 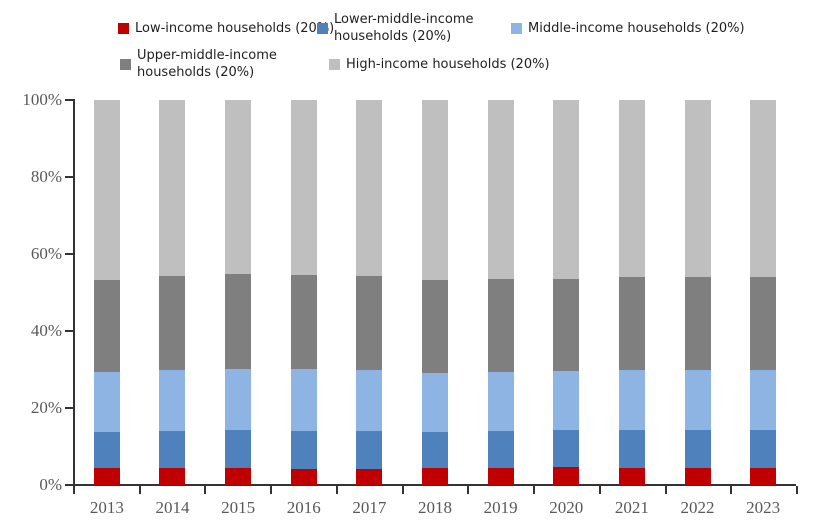 What do you see at coordinates (763, 476) in the screenshot?
I see `bar-segment-2023-series0` at bounding box center [763, 476].